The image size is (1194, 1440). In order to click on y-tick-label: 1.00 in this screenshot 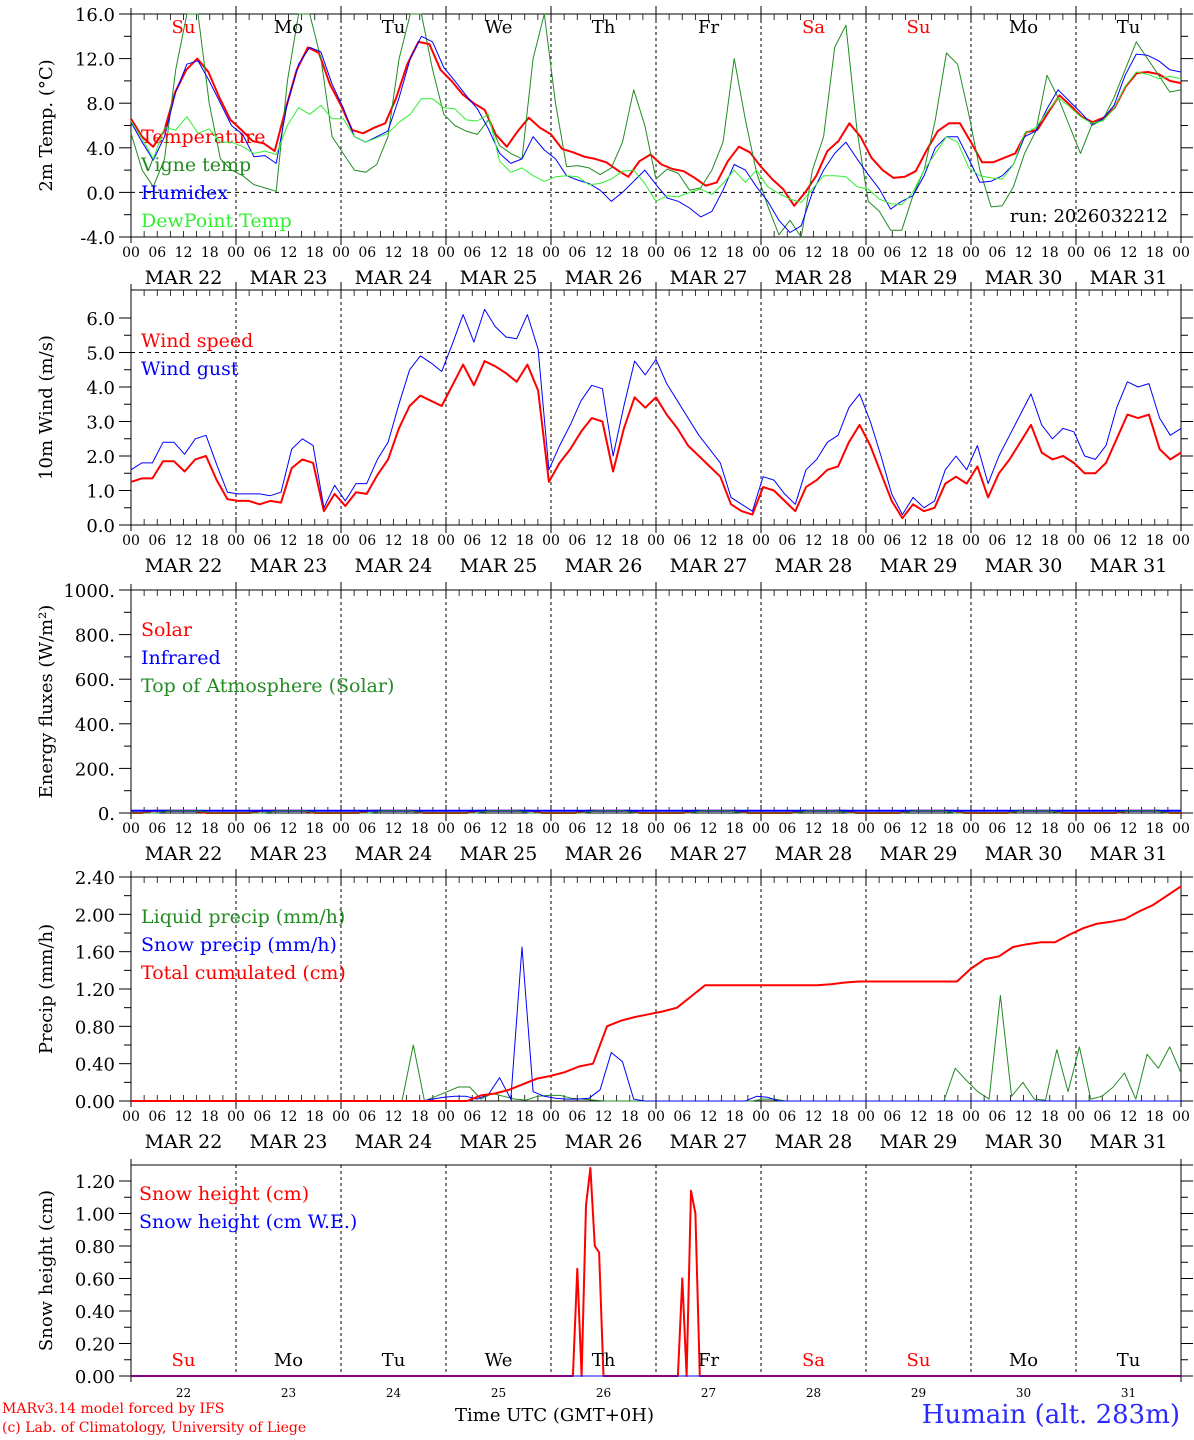, I will do `click(95, 1215)`.